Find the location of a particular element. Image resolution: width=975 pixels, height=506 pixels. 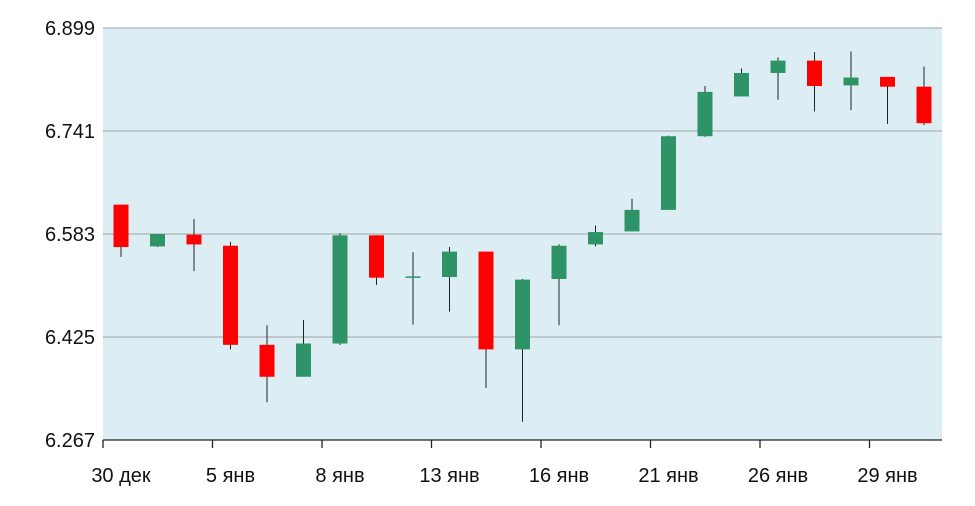

y-axis-tick-labels: 6.899 6.741 6.583 6.425 6.267 is located at coordinates (70, 235).